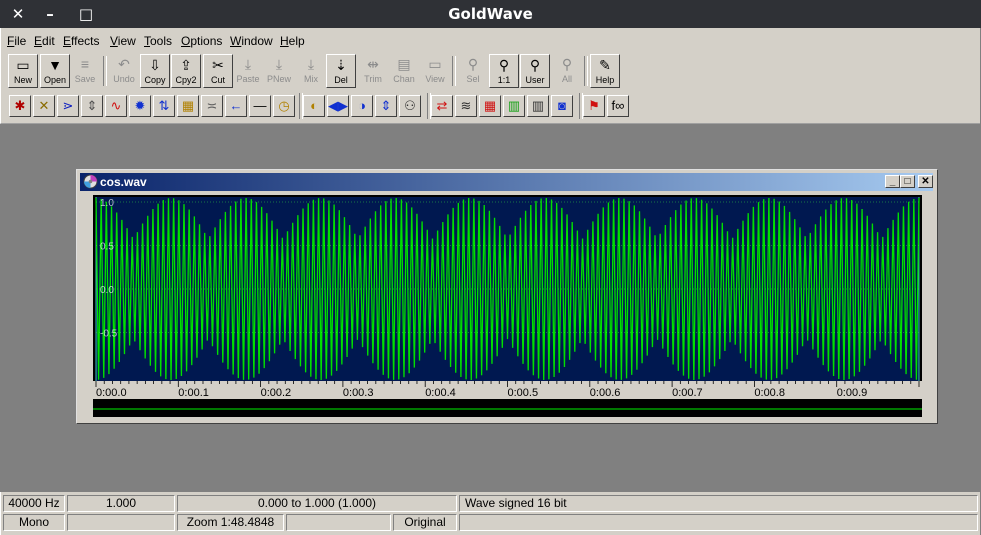 The width and height of the screenshot is (981, 535). I want to click on parametric-eq-button: ▥, so click(514, 106).